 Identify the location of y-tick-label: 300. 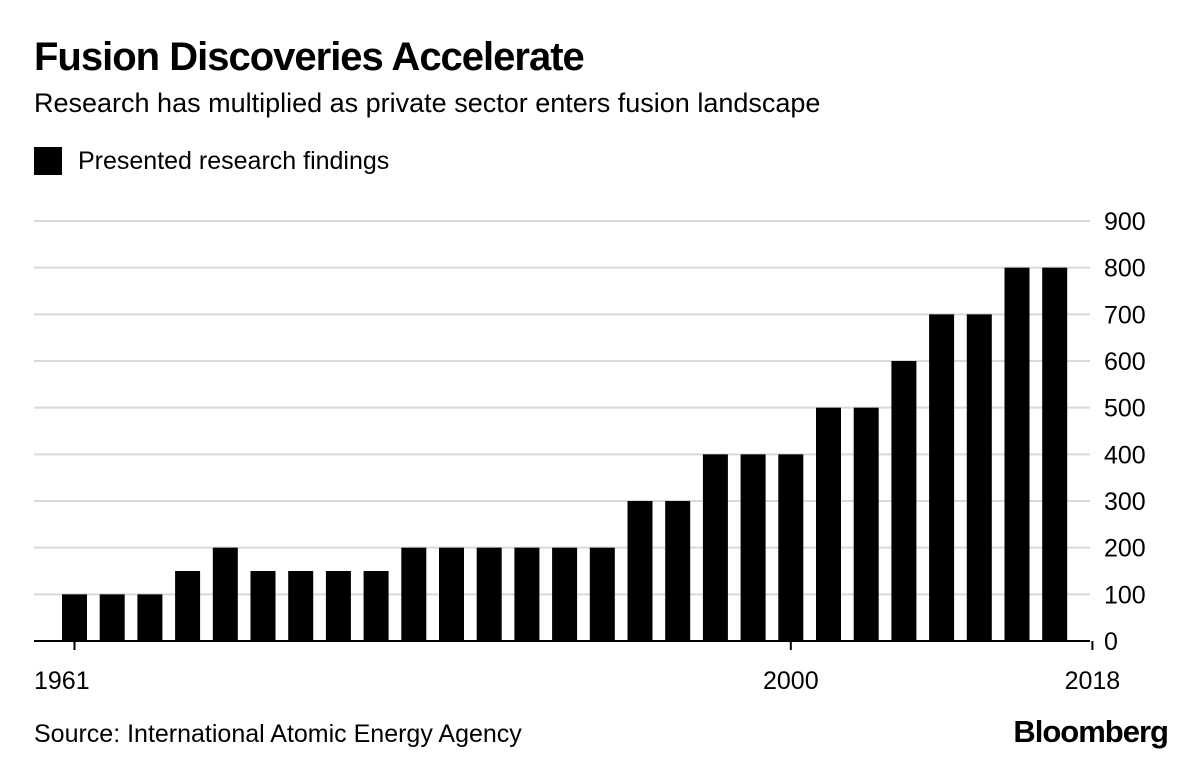
(1125, 502).